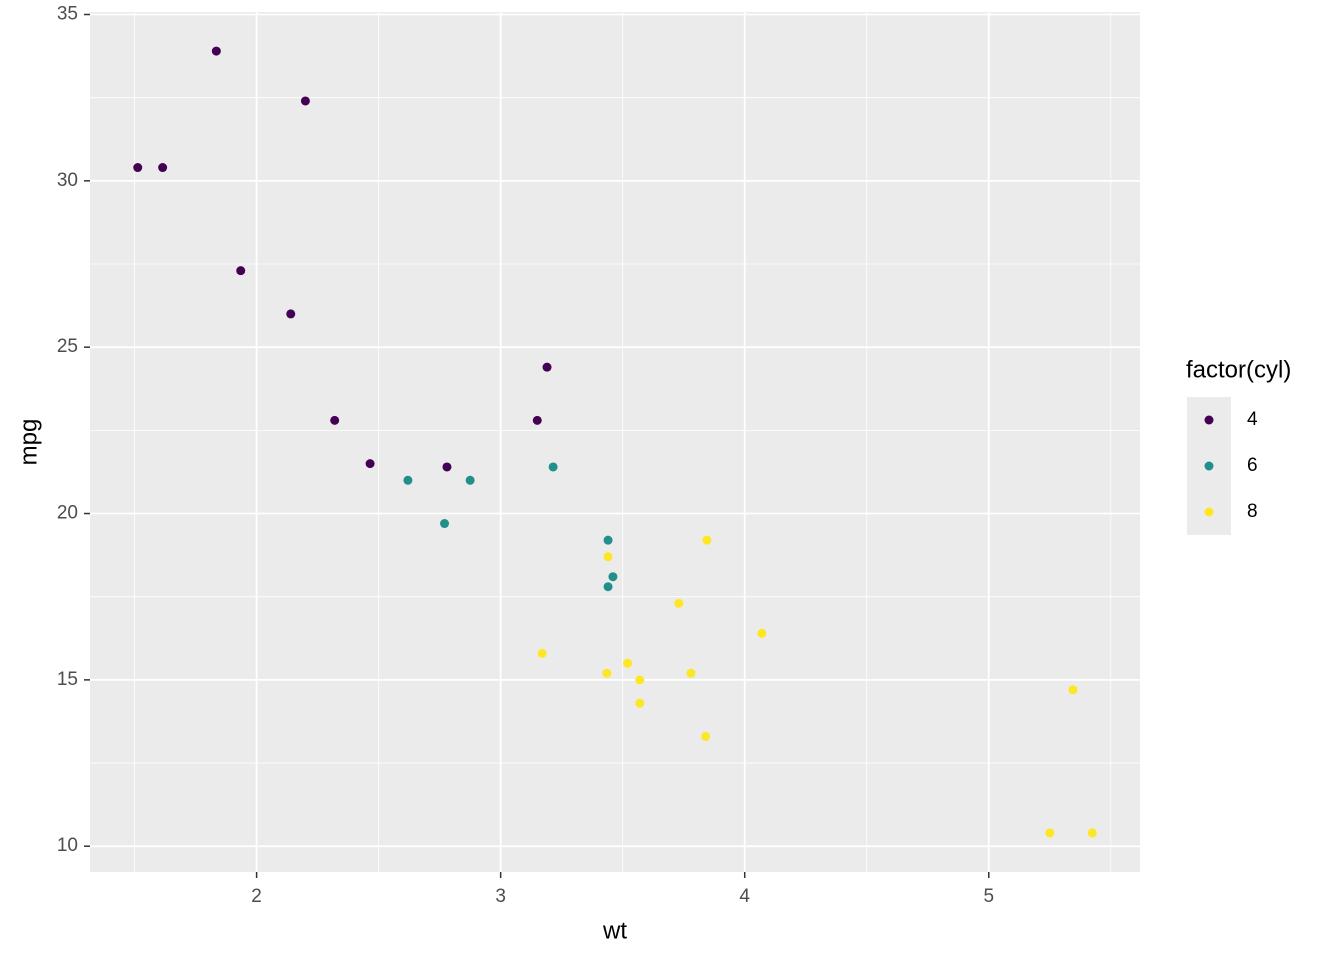 The height and width of the screenshot is (965, 1344). What do you see at coordinates (67, 845) in the screenshot?
I see `y-tick-label: 10` at bounding box center [67, 845].